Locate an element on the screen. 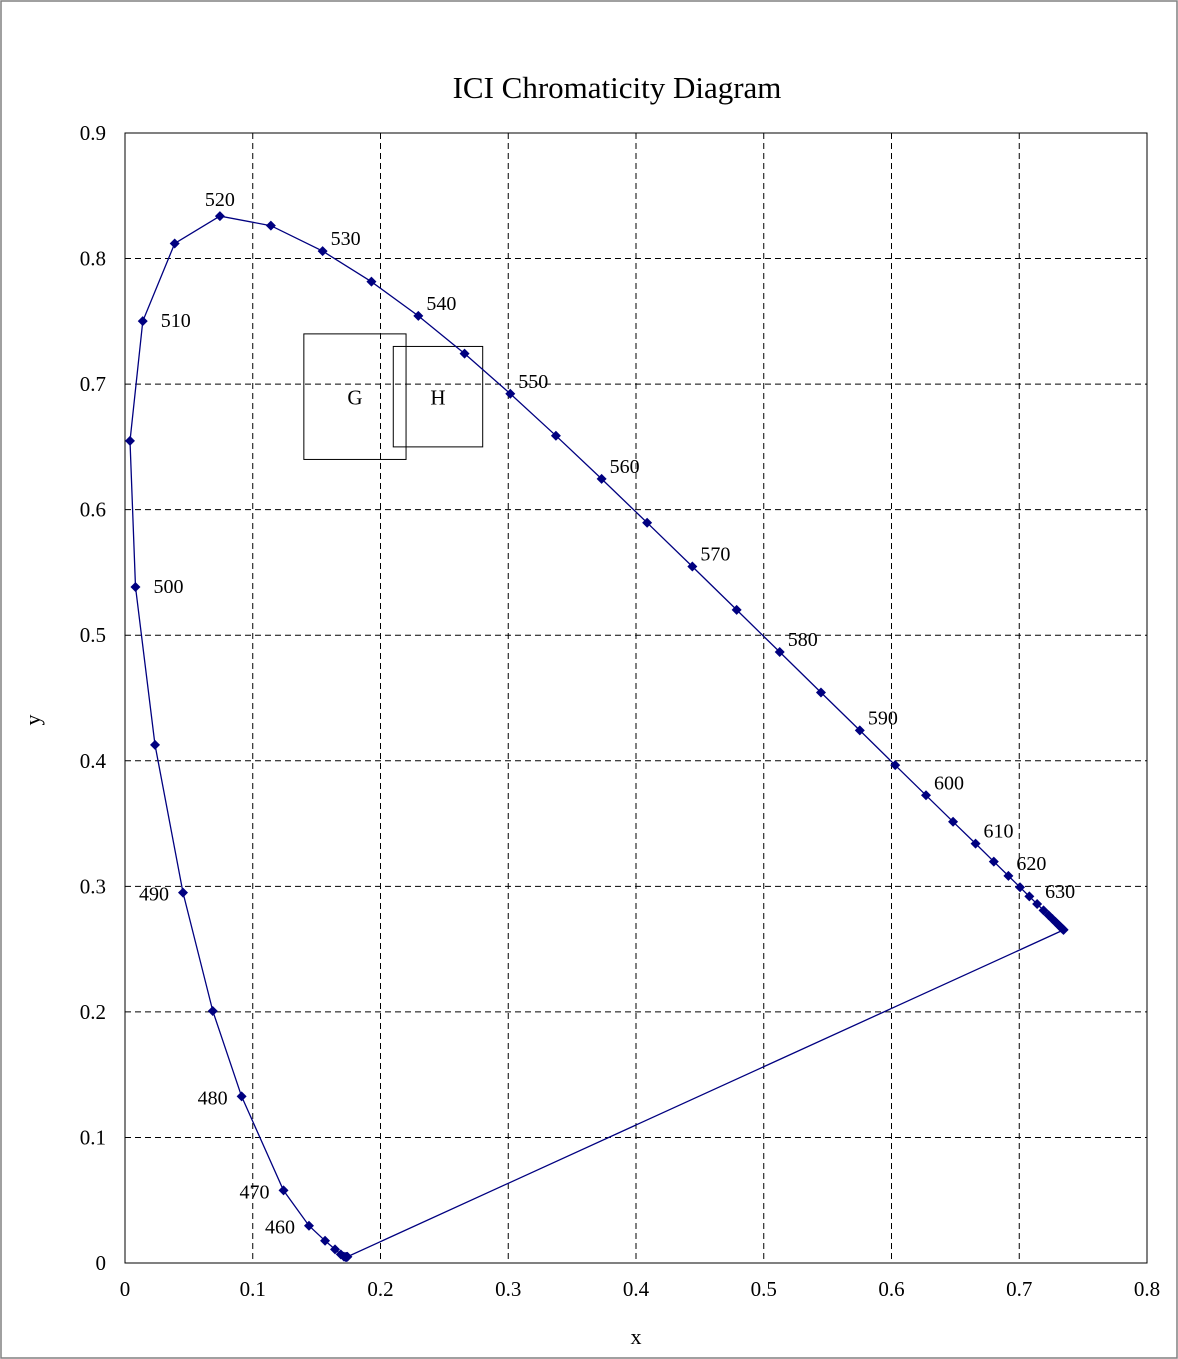  region-g is located at coordinates (355, 396).